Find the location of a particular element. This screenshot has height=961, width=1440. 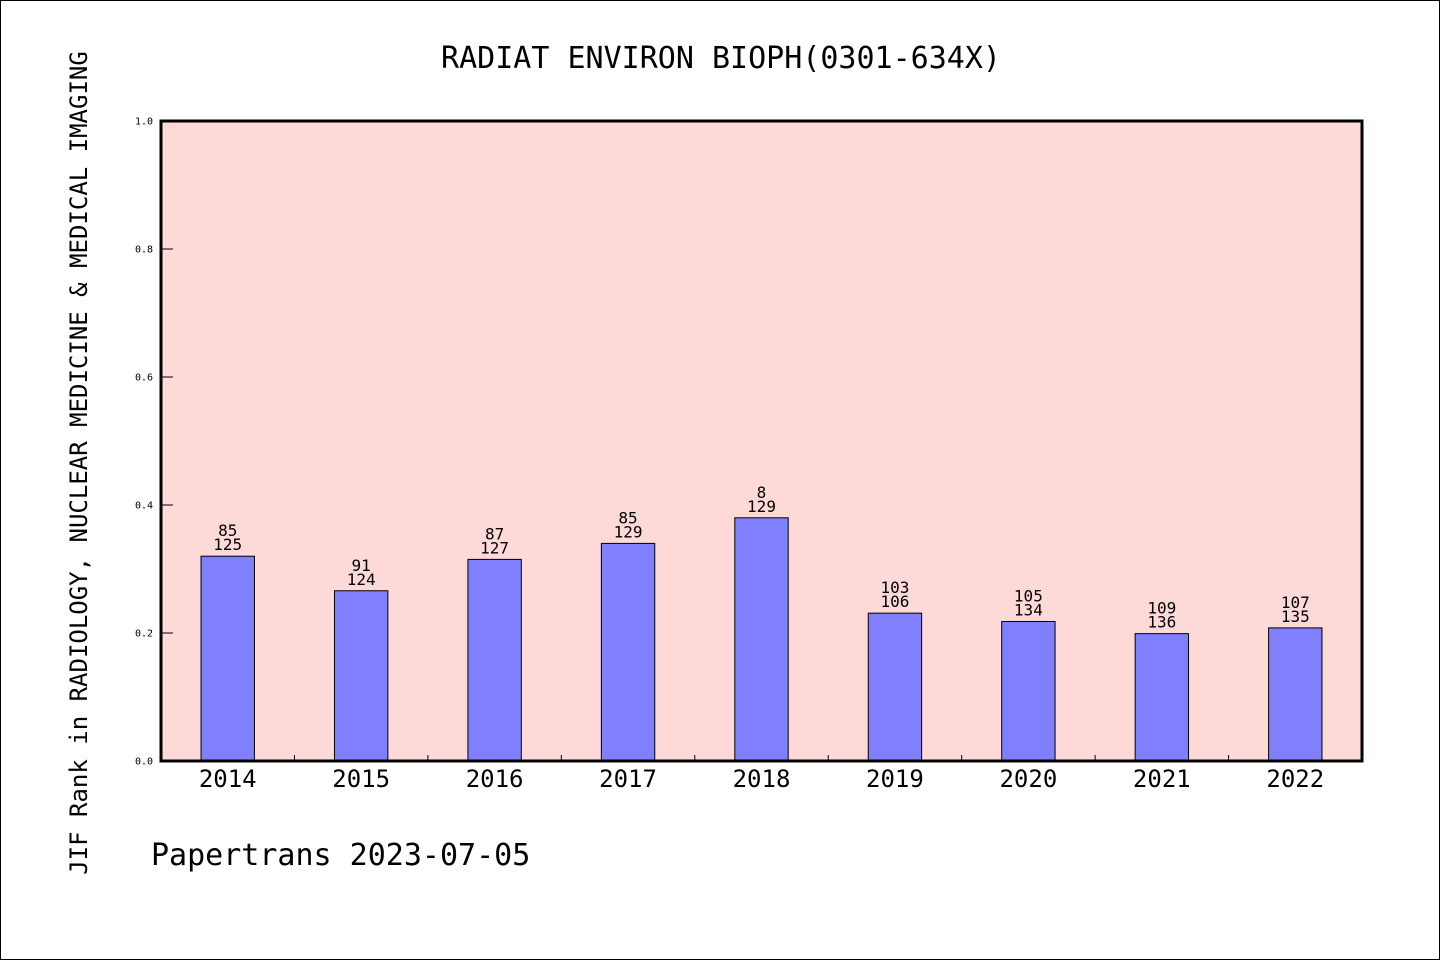

x-tick-label: 2016 is located at coordinates (495, 779).